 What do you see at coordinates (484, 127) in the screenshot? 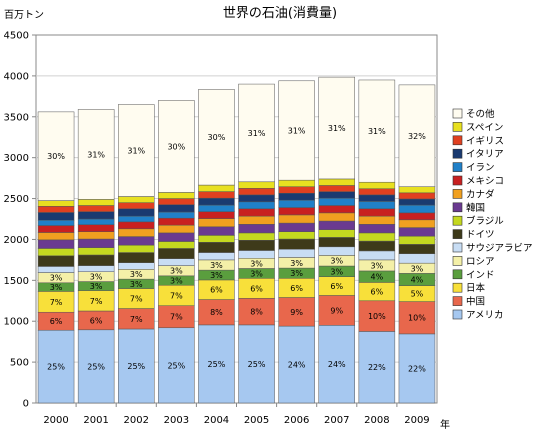
I see `legend-label: スペイン` at bounding box center [484, 127].